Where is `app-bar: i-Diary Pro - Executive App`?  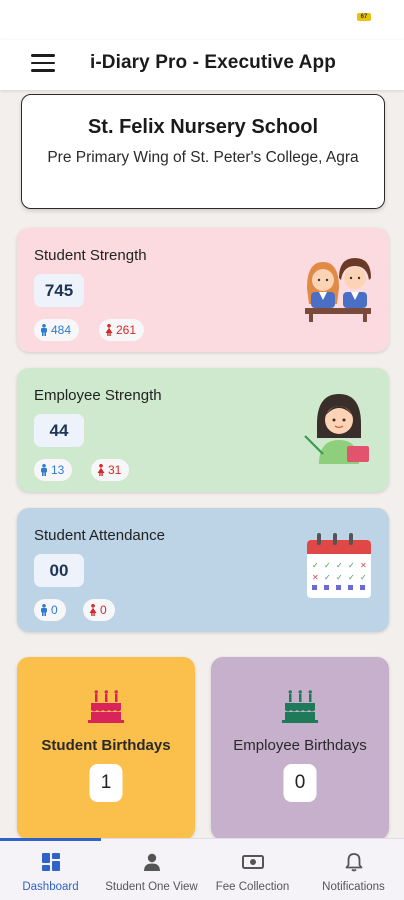
app-bar: i-Diary Pro - Executive App is located at coordinates (202, 65).